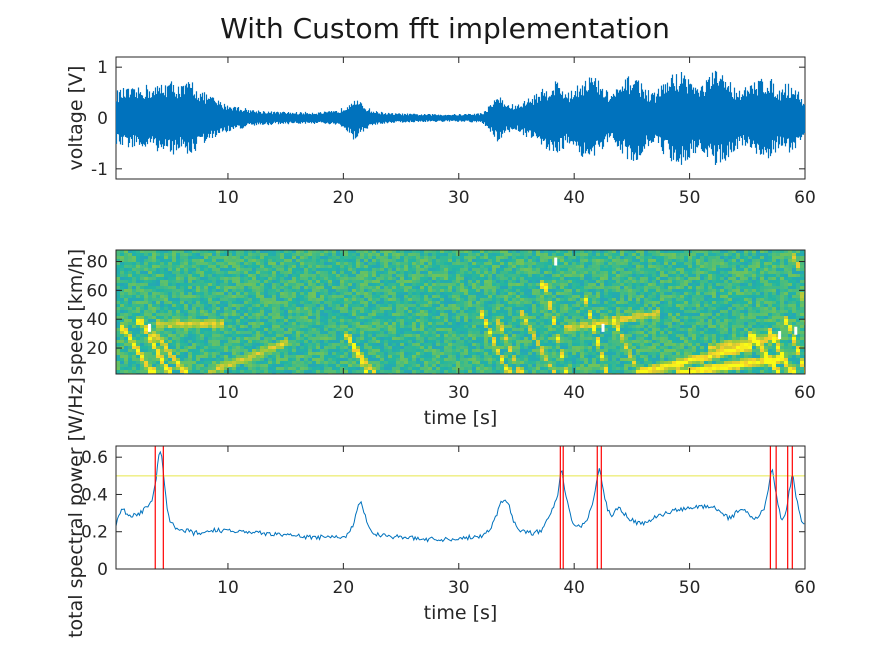 The width and height of the screenshot is (891, 656). Describe the element at coordinates (76, 118) in the screenshot. I see `y-axis-label: voltage [V]` at that location.